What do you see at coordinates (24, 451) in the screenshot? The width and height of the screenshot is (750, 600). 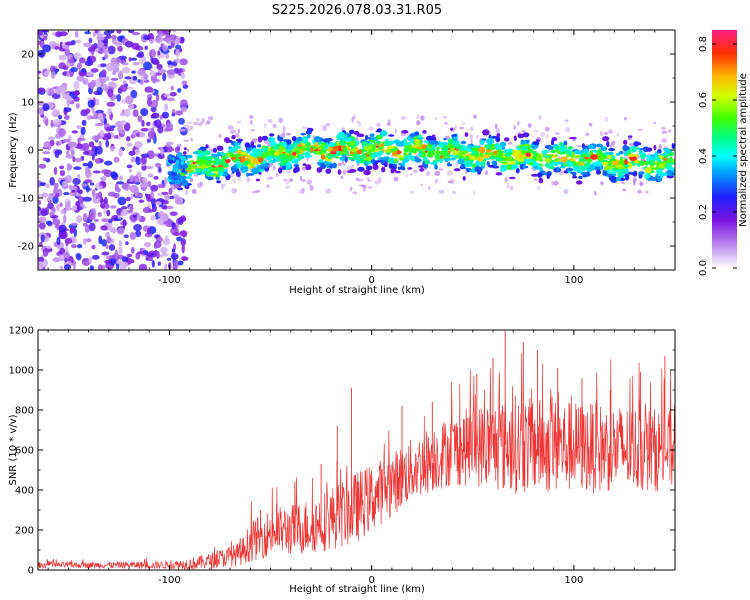 I see `y-tick-label: 600` at bounding box center [24, 451].